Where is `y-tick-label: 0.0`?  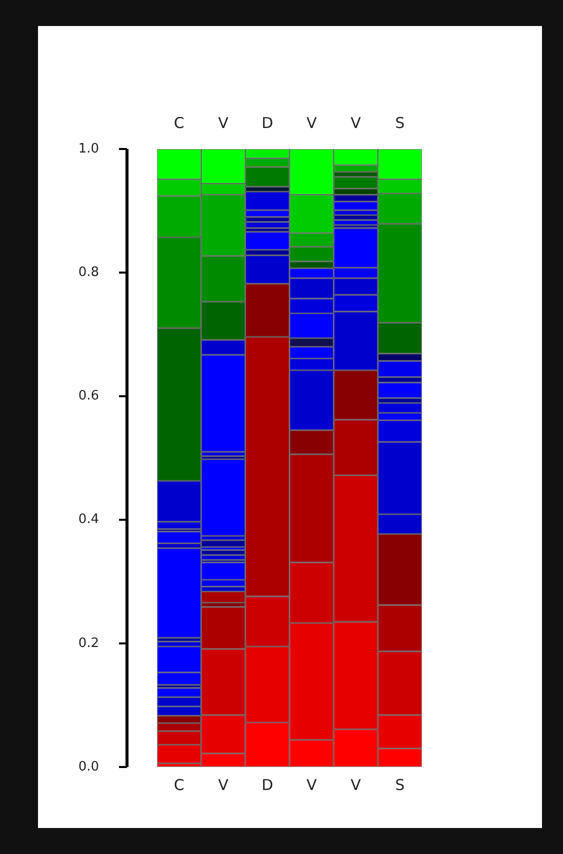 y-tick-label: 0.0 is located at coordinates (88, 766).